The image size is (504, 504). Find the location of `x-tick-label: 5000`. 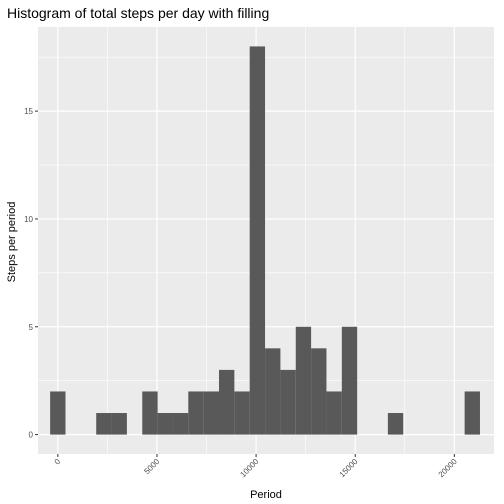

x-tick-label: 5000 is located at coordinates (151, 466).